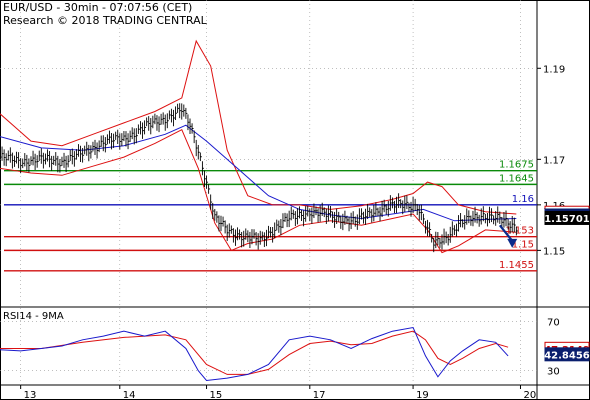 The height and width of the screenshot is (400, 590). Describe the element at coordinates (30, 395) in the screenshot. I see `x-tick-label: 13` at that location.